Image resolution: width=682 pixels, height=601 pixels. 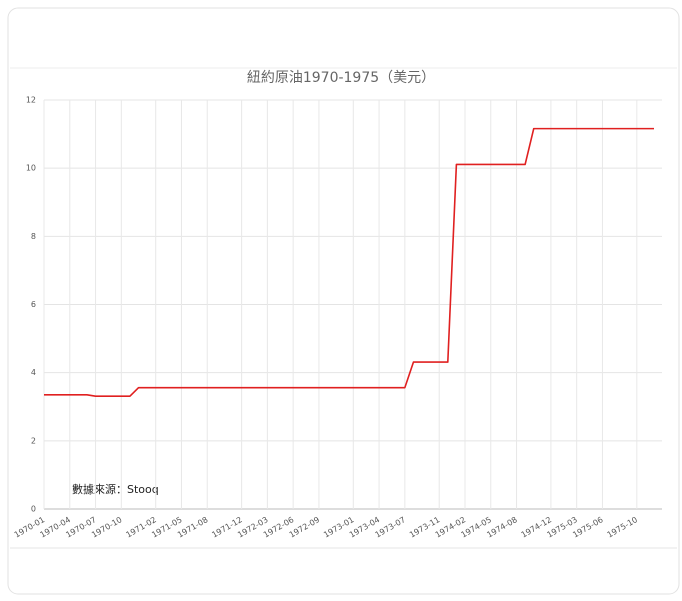 What do you see at coordinates (115, 489) in the screenshot?
I see `annotation: 數據來源：Stooq` at bounding box center [115, 489].